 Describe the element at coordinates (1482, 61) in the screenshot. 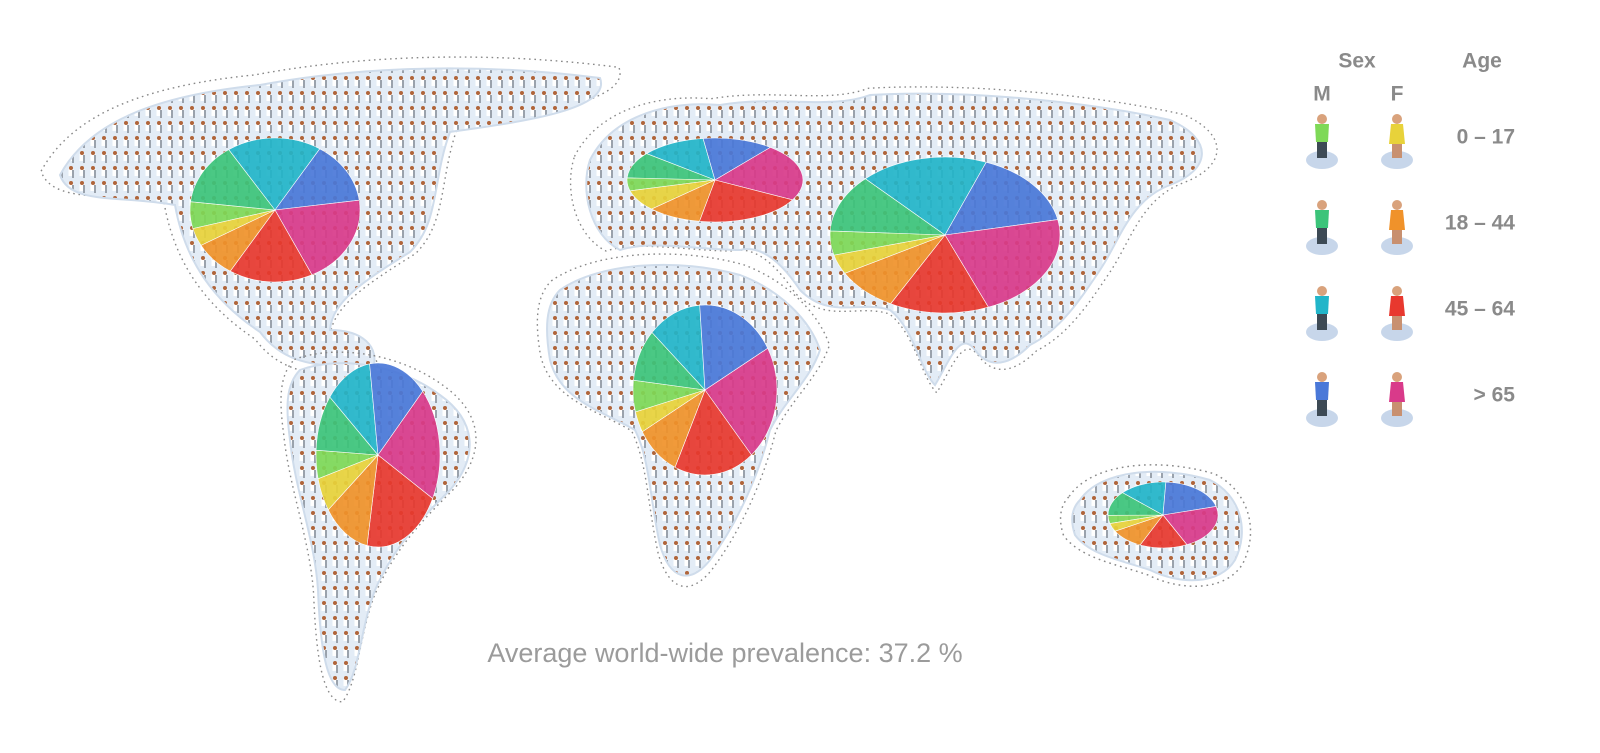

I see `legend-age-title: Age` at that location.